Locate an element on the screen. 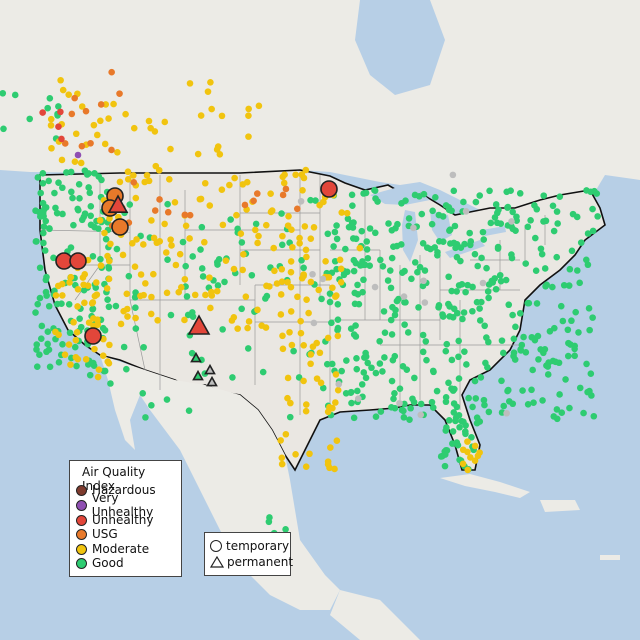  unhealthy-swatch is located at coordinates (81, 520).